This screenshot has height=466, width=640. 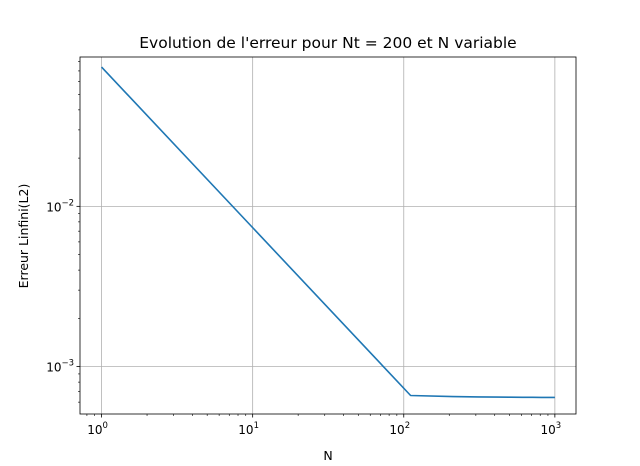 What do you see at coordinates (60, 206) in the screenshot?
I see `y-tick-label: 10⁻²` at bounding box center [60, 206].